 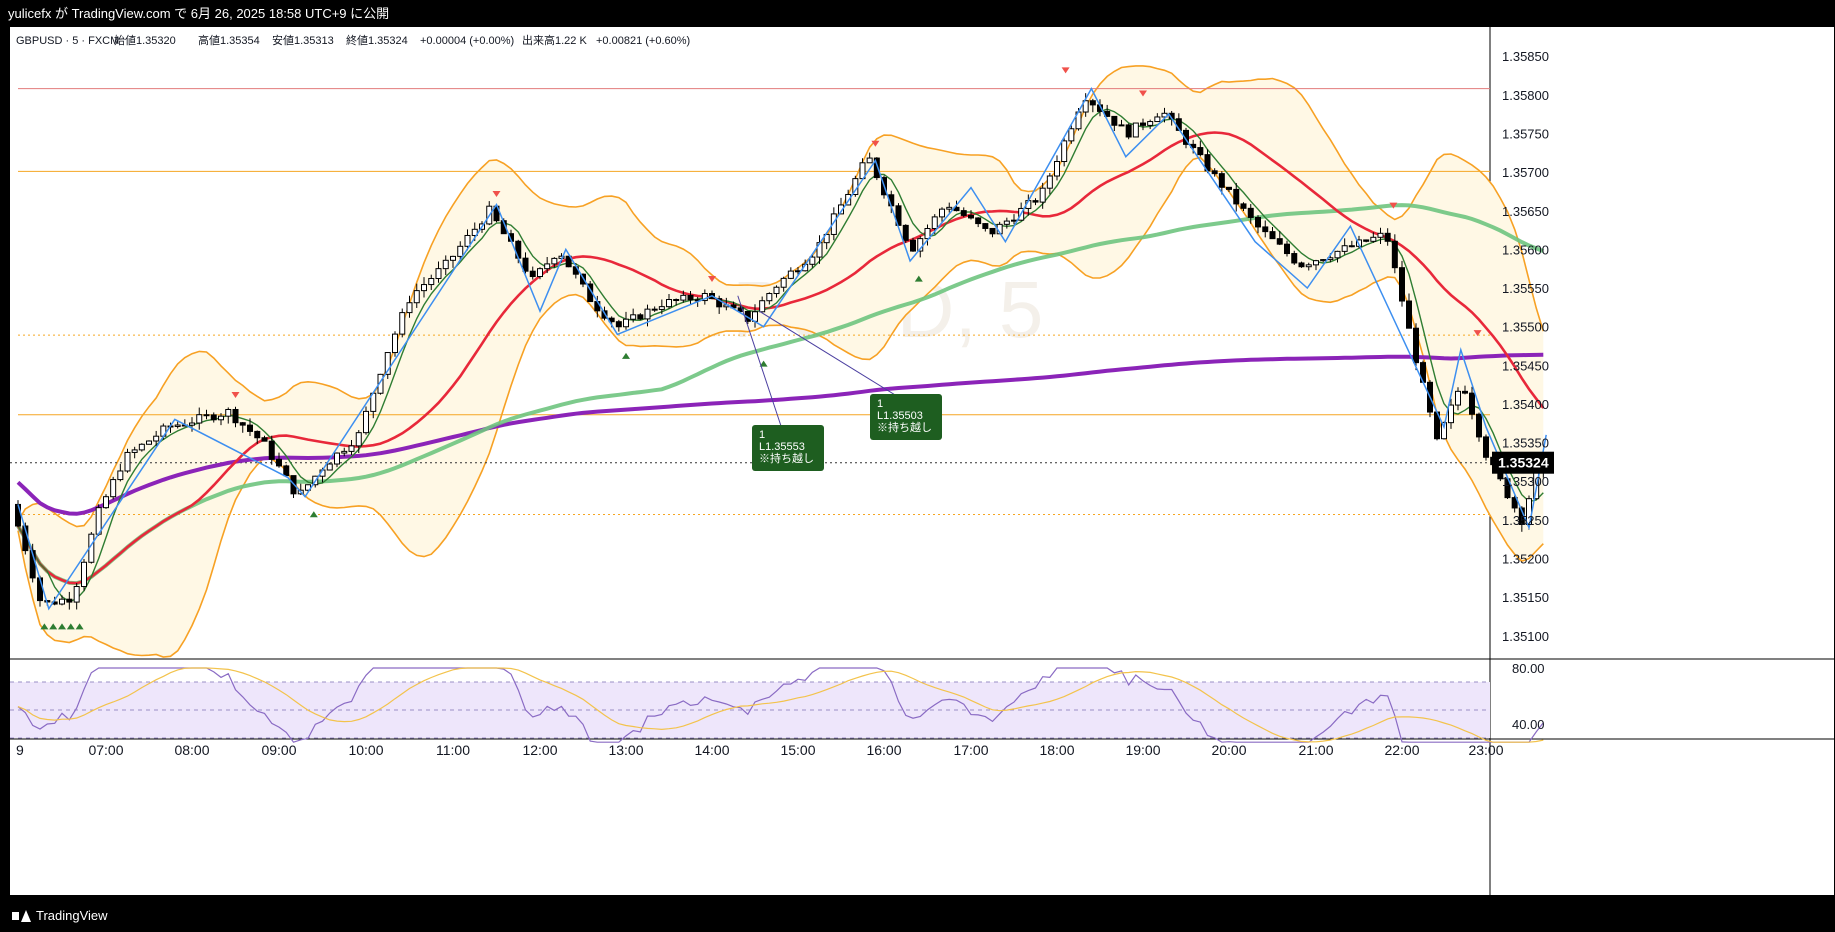 I want to click on annotation-text: L1.35503, so click(x=900, y=416).